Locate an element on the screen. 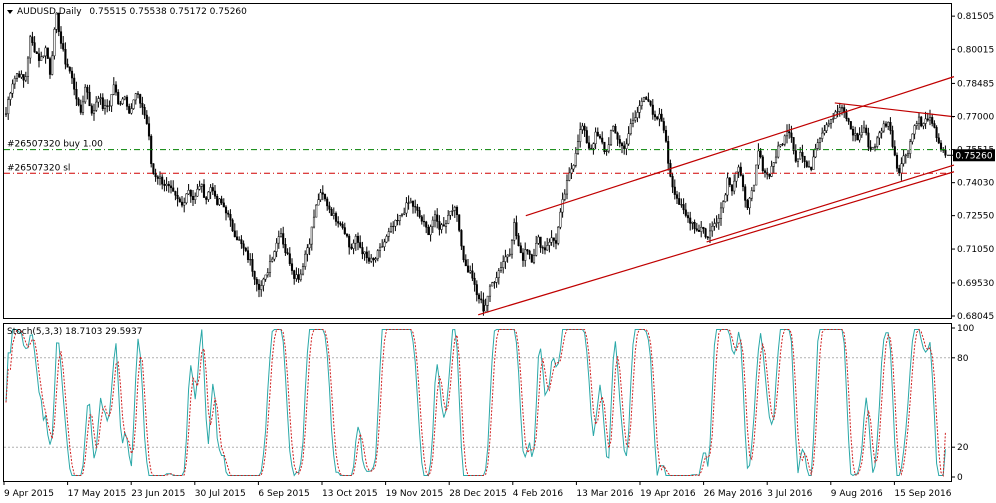 The height and width of the screenshot is (503, 996). stop-loss-label: #26507320 sl is located at coordinates (38, 168).